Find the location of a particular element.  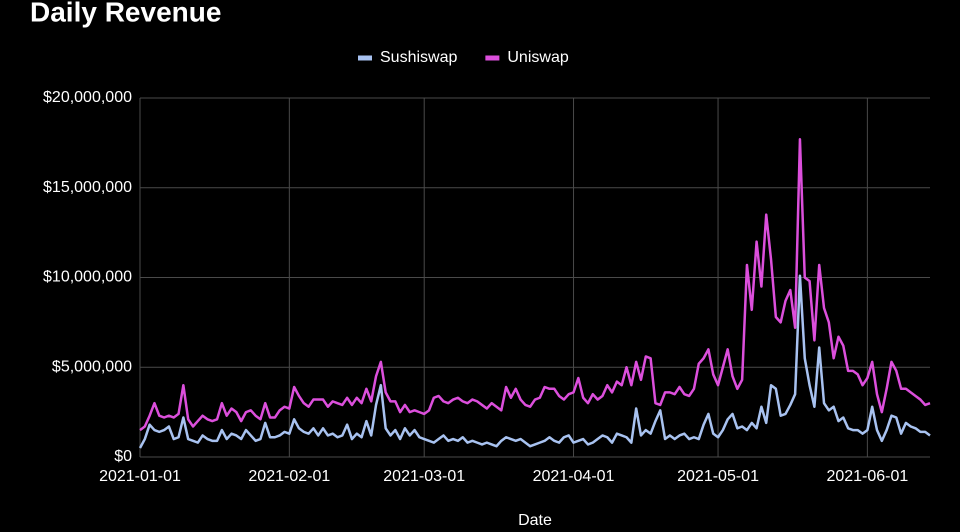

x-tick-label: 2021-02-01 is located at coordinates (289, 476).